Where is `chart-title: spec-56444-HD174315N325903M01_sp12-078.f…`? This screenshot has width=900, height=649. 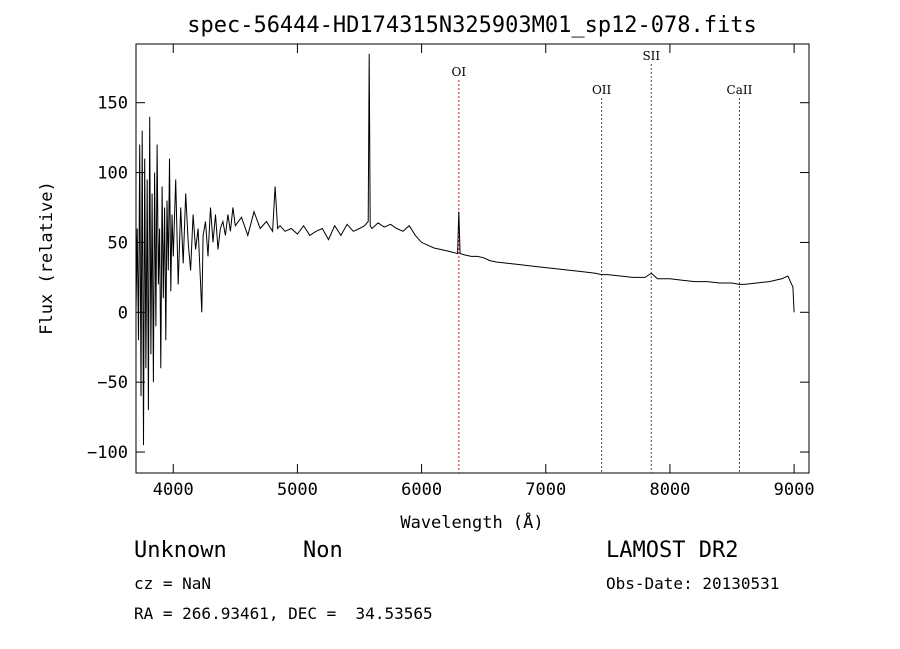 chart-title: spec-56444-HD174315N325903M01_sp12-078.f… is located at coordinates (472, 25).